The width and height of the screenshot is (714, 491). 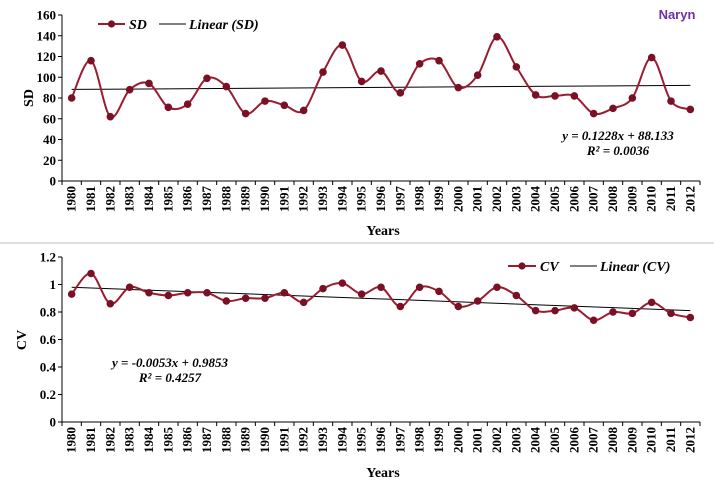 I want to click on sd-x-tick-label: 1997, so click(x=399, y=199).